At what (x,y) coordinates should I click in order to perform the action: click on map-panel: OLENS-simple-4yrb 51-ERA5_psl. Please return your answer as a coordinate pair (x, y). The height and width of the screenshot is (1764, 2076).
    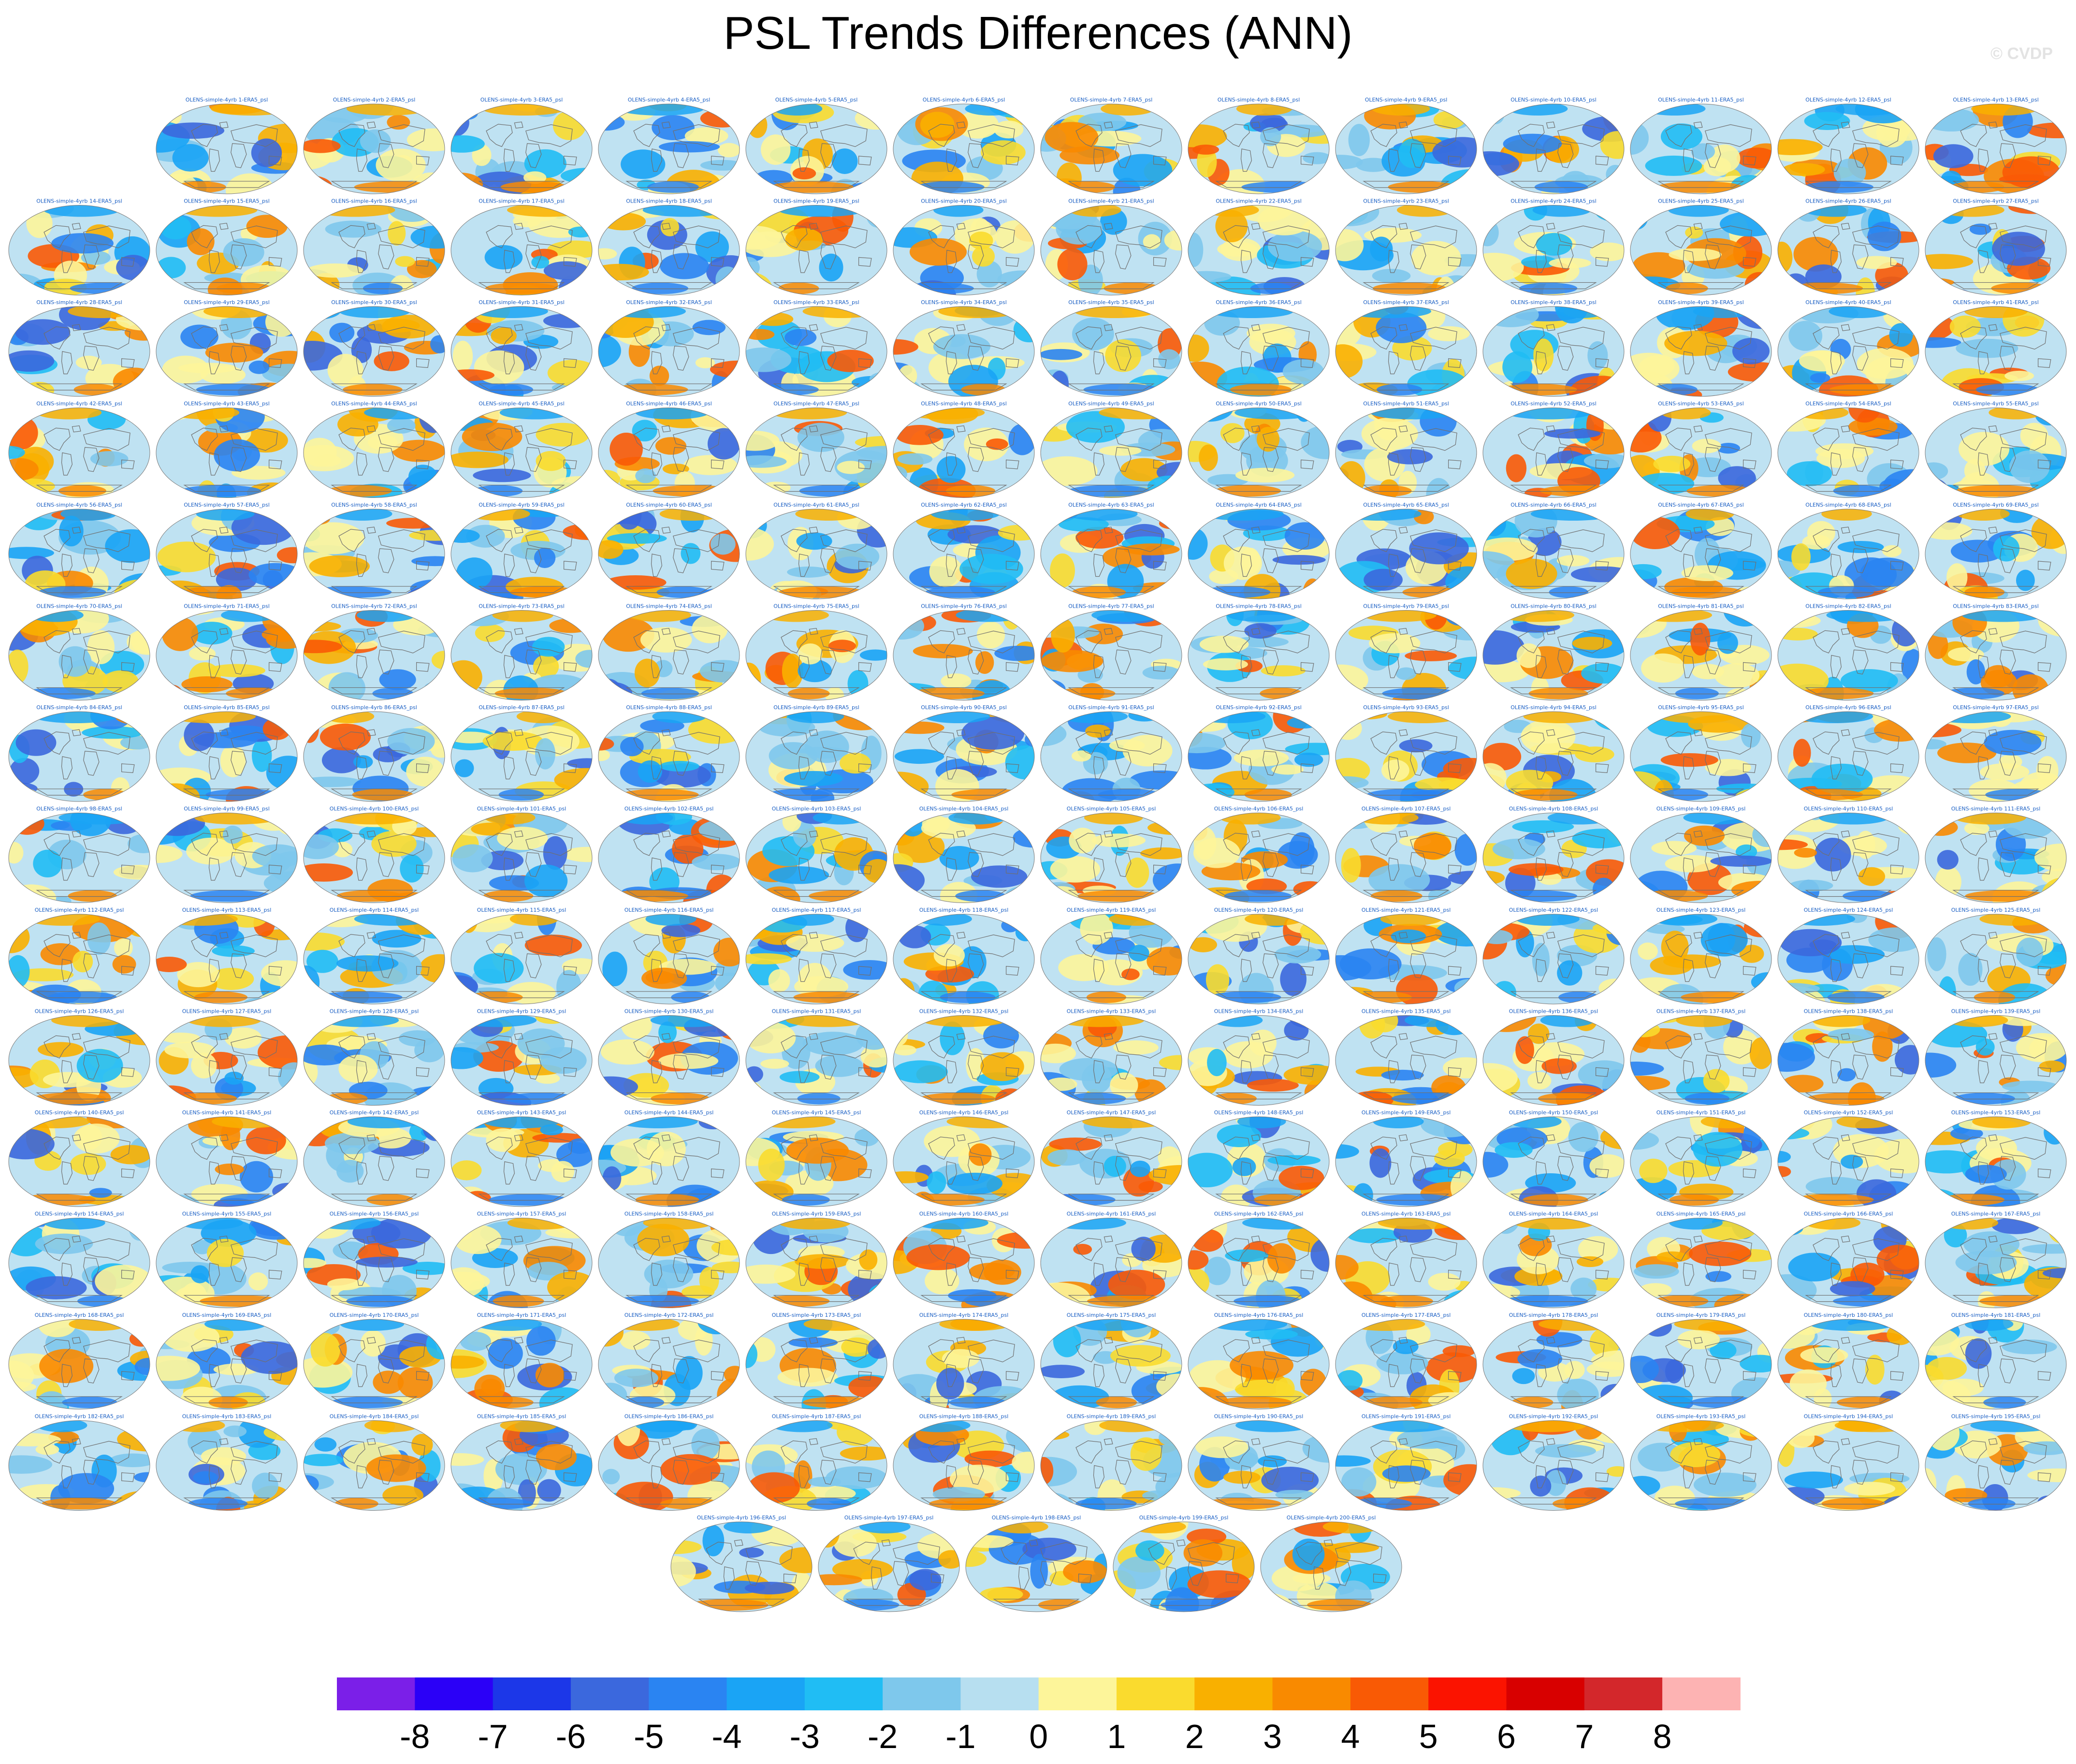
    Looking at the image, I should click on (1406, 449).